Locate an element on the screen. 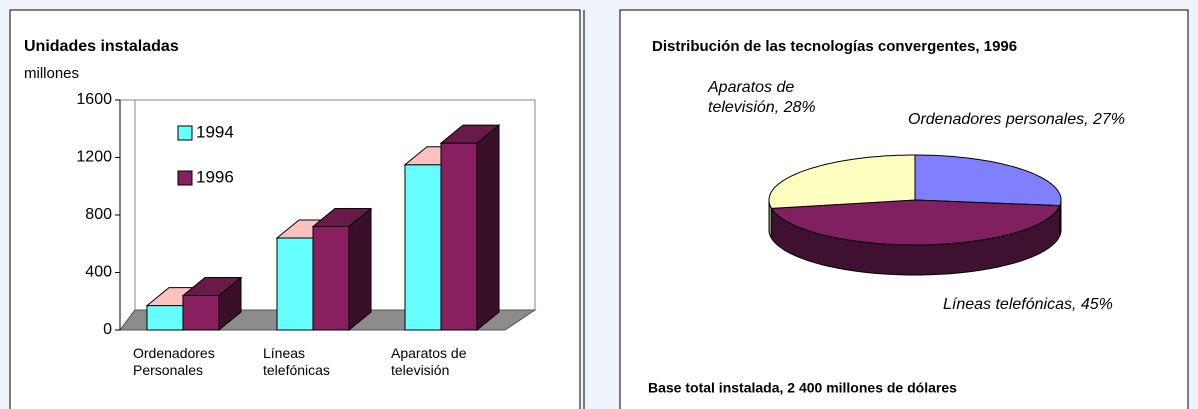  data-label: Aparatos de televisión, 28% is located at coordinates (762, 97).